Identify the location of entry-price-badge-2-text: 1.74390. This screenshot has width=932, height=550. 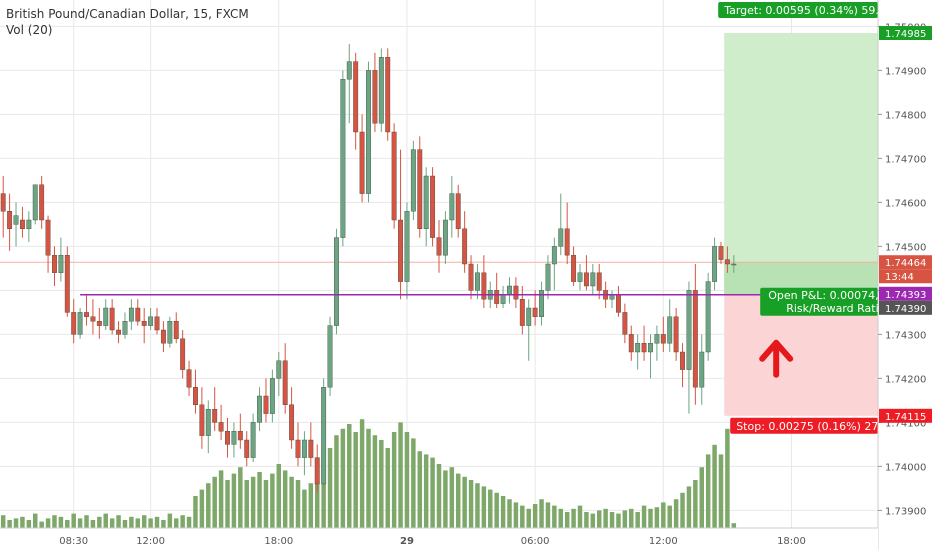
(905, 309).